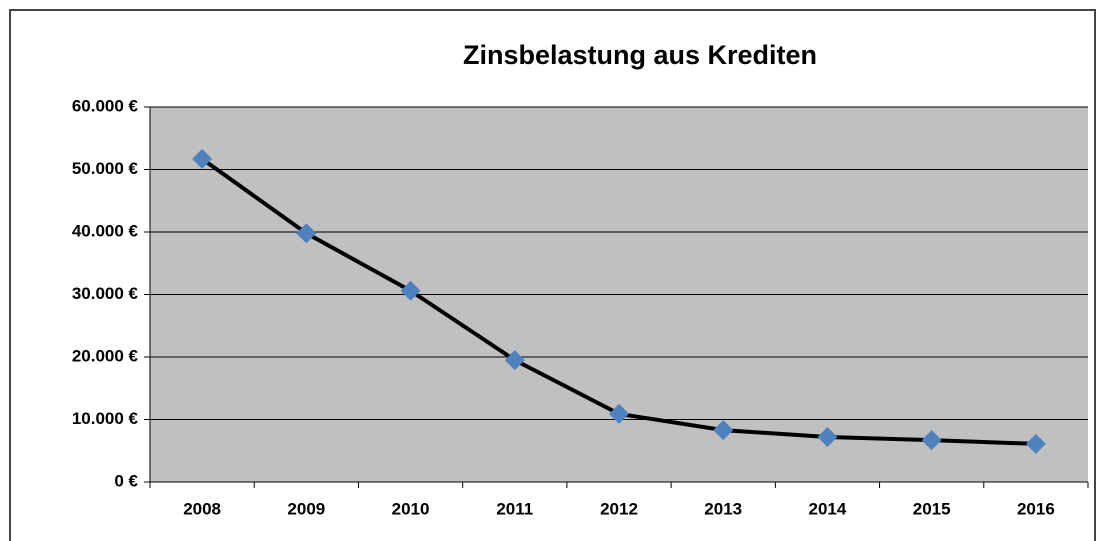  Describe the element at coordinates (105, 230) in the screenshot. I see `y-tick-label: 40.000 €` at that location.